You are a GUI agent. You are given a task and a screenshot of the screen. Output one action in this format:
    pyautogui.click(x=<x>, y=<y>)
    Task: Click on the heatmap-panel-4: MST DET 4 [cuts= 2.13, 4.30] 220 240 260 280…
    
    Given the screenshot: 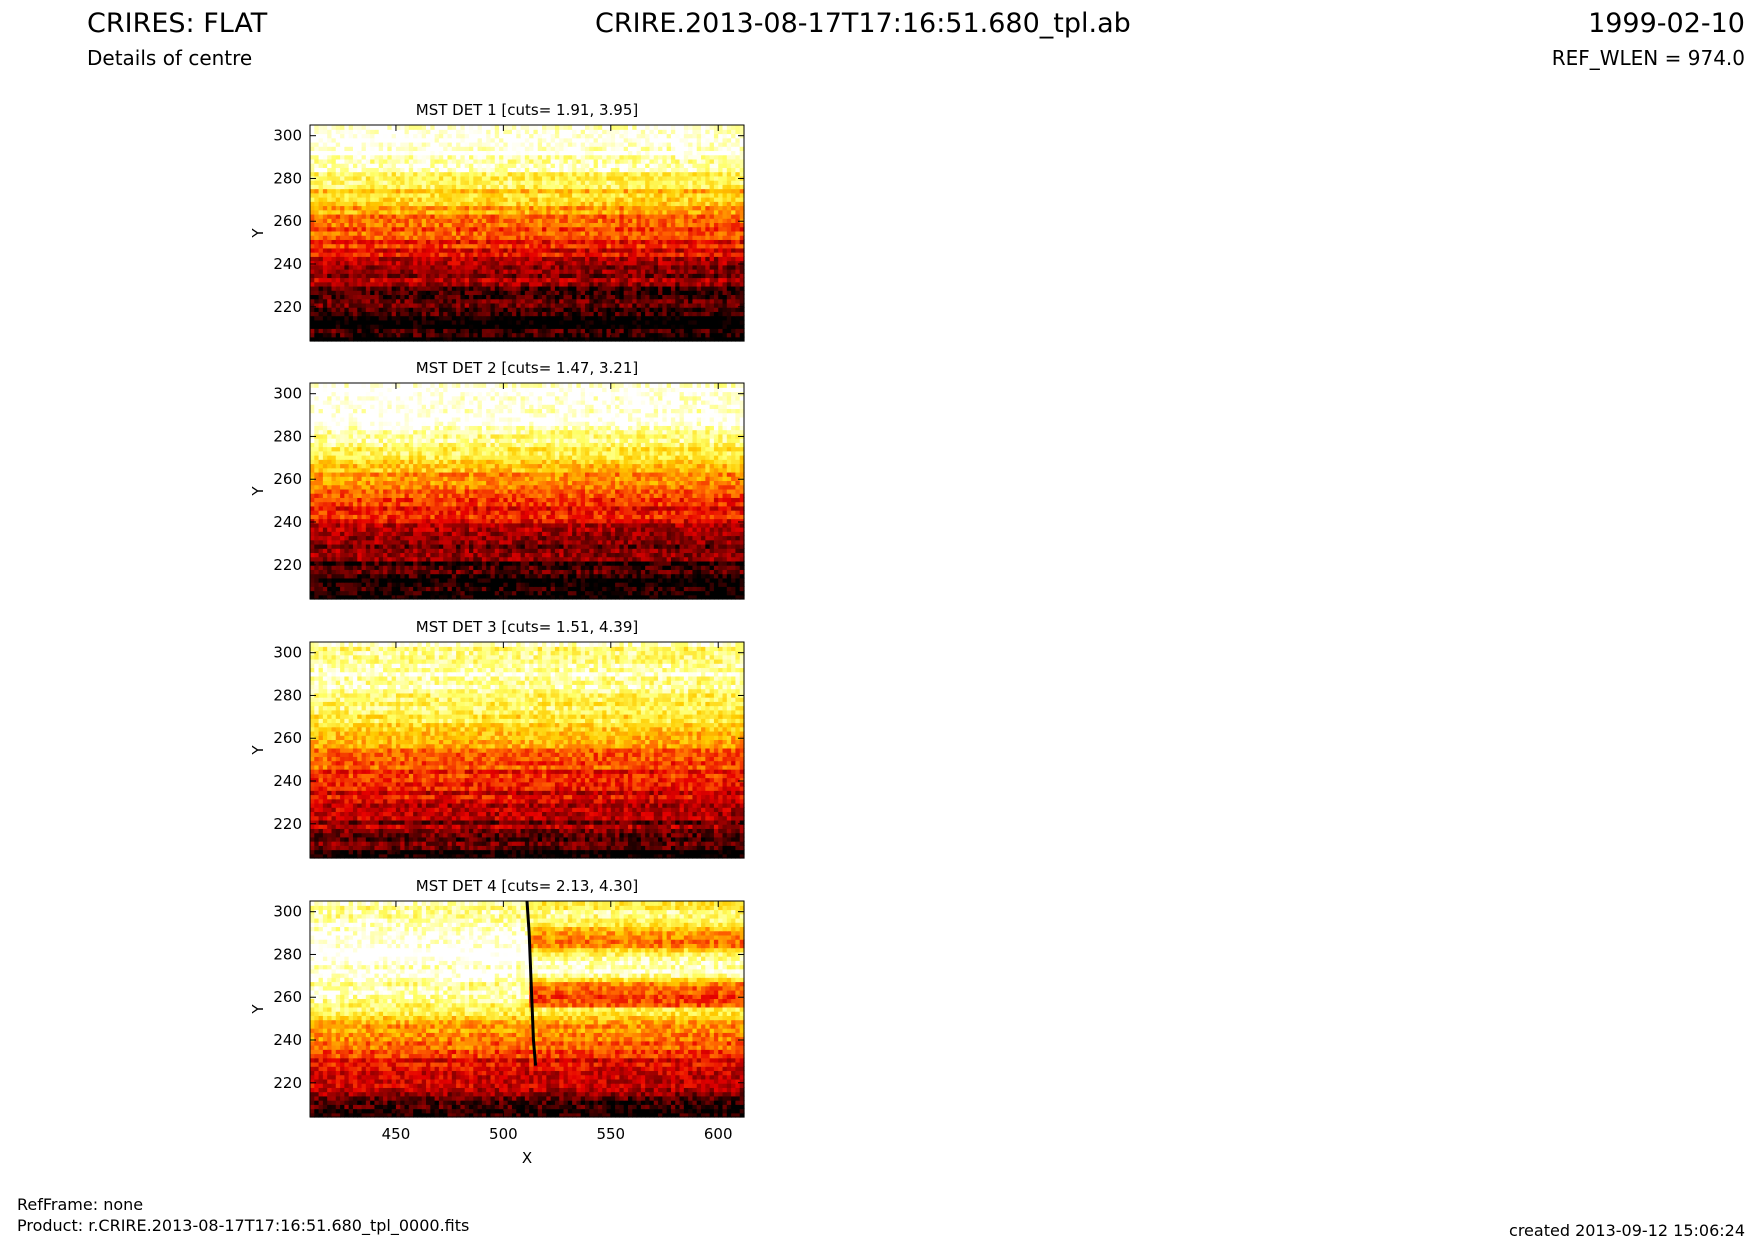 What is the action you would take?
    pyautogui.click(x=497, y=1022)
    